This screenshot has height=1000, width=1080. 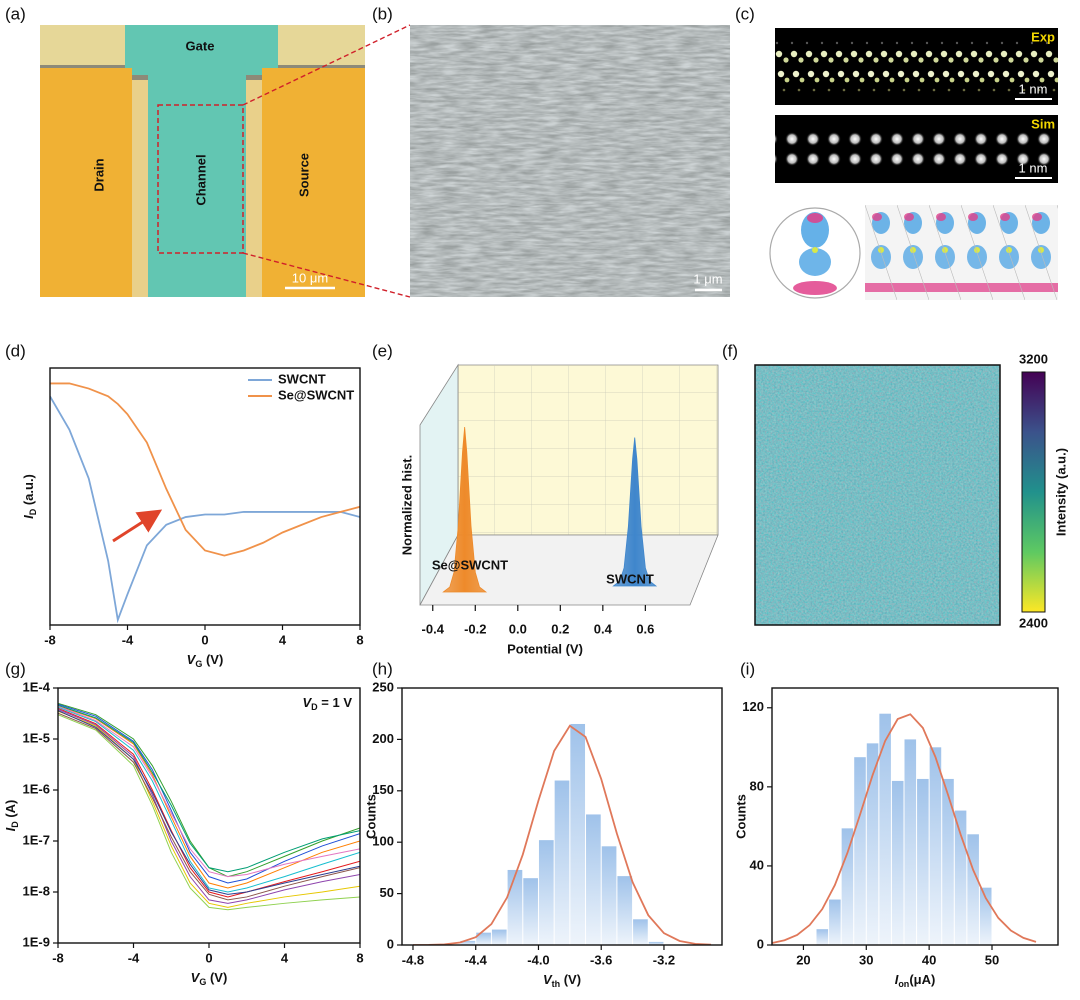 I want to click on y-axis-label-sub: D, so click(x=33, y=511).